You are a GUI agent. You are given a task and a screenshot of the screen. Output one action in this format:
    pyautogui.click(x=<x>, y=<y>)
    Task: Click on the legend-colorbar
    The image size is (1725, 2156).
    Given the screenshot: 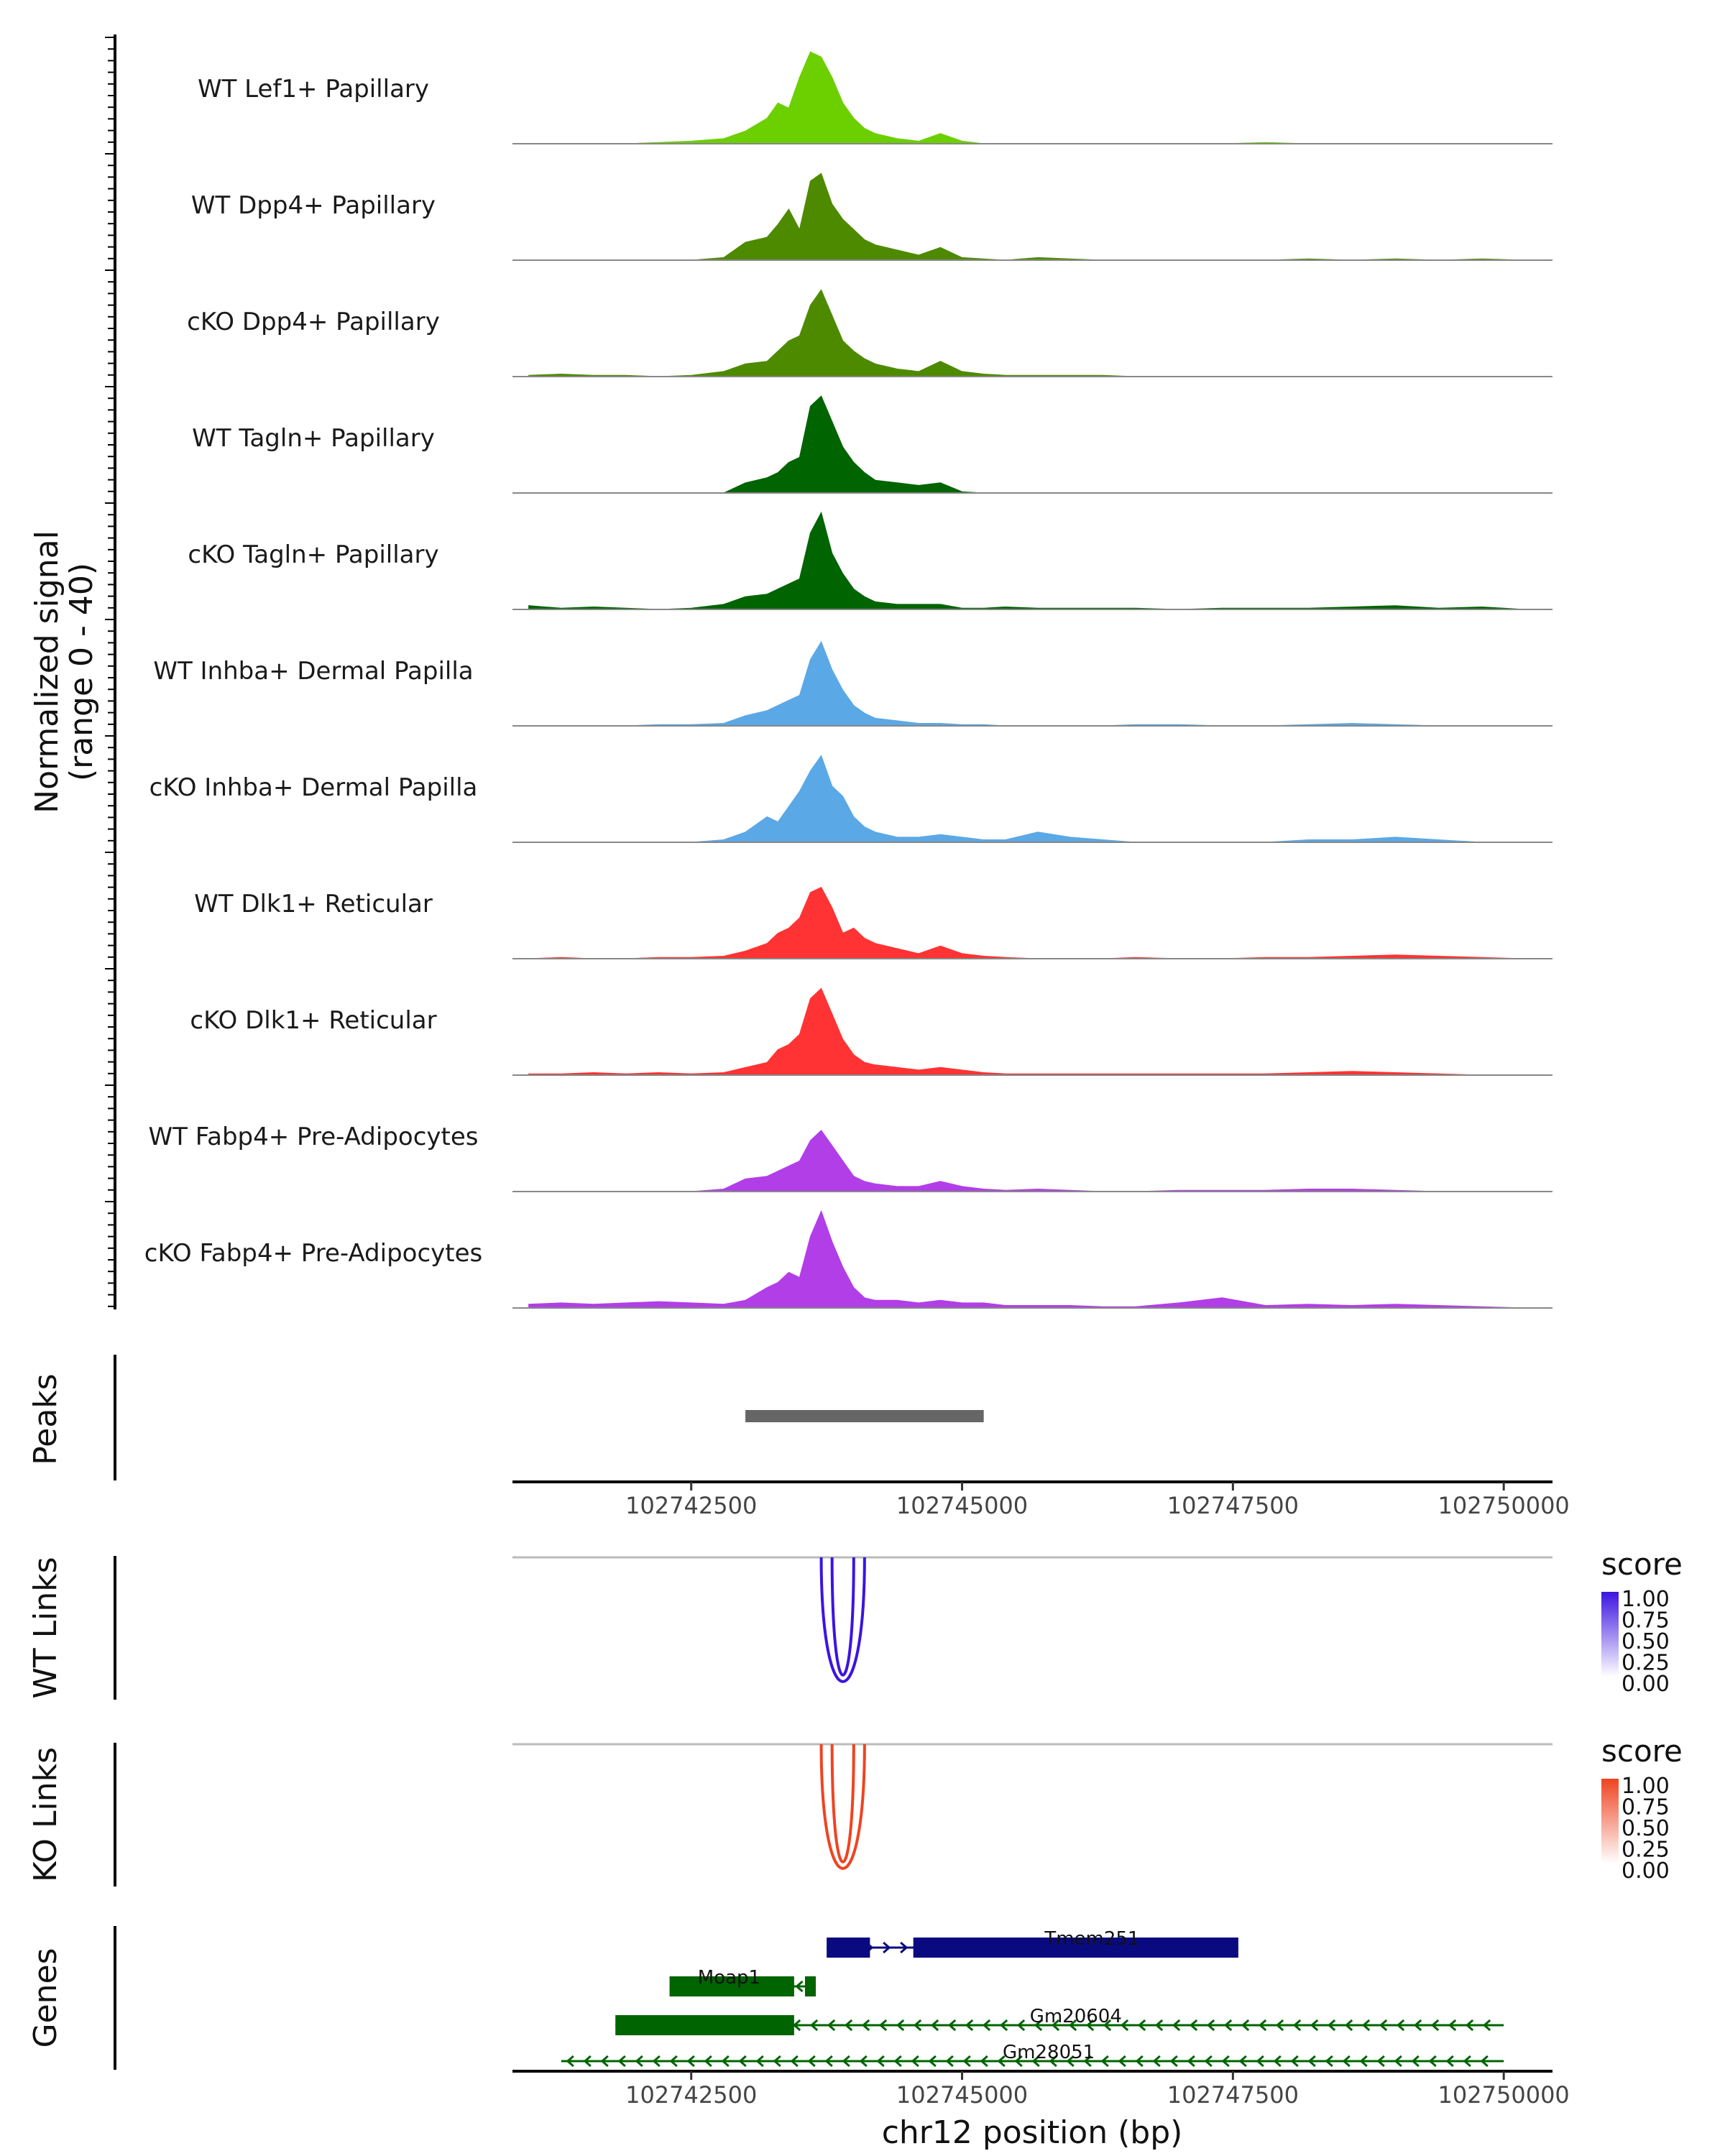 What is the action you would take?
    pyautogui.click(x=1610, y=1634)
    